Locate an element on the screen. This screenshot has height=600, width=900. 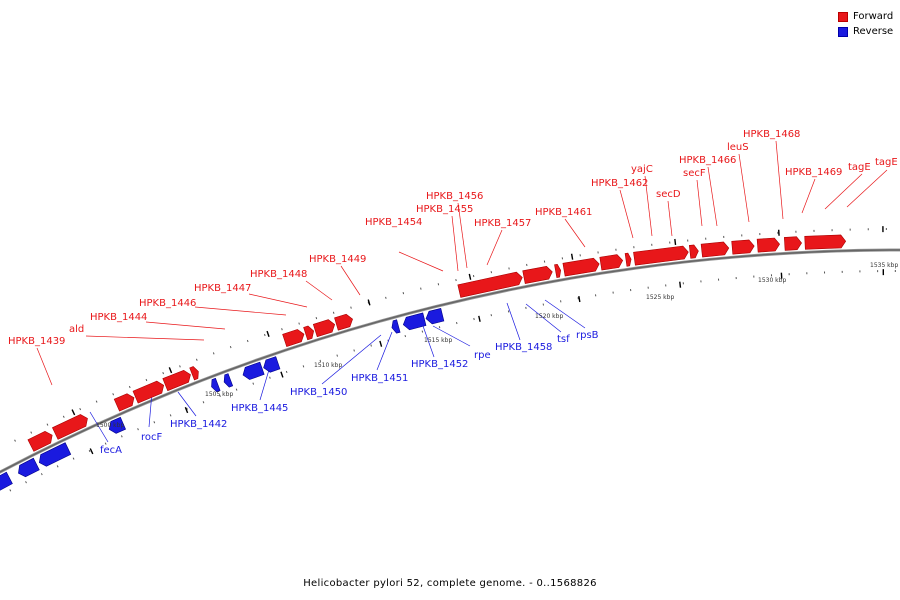
gene-label: HPKB_1442 is located at coordinates (198, 424).